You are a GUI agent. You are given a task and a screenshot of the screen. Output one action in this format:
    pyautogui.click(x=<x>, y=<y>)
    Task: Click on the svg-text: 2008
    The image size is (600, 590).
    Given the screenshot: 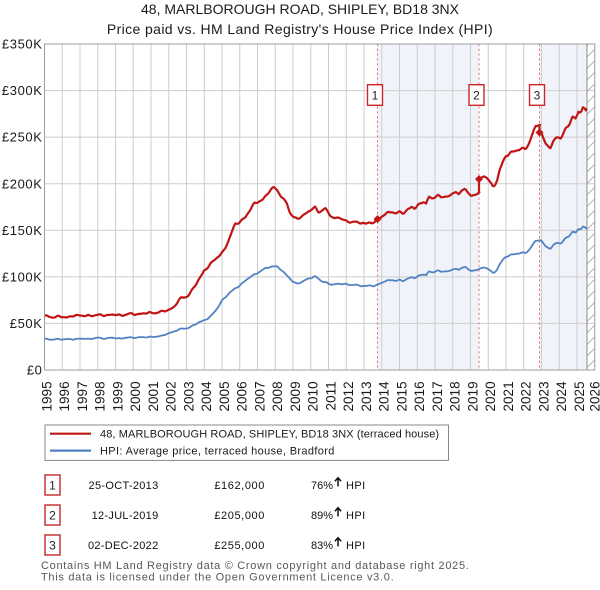 What is the action you would take?
    pyautogui.click(x=277, y=396)
    